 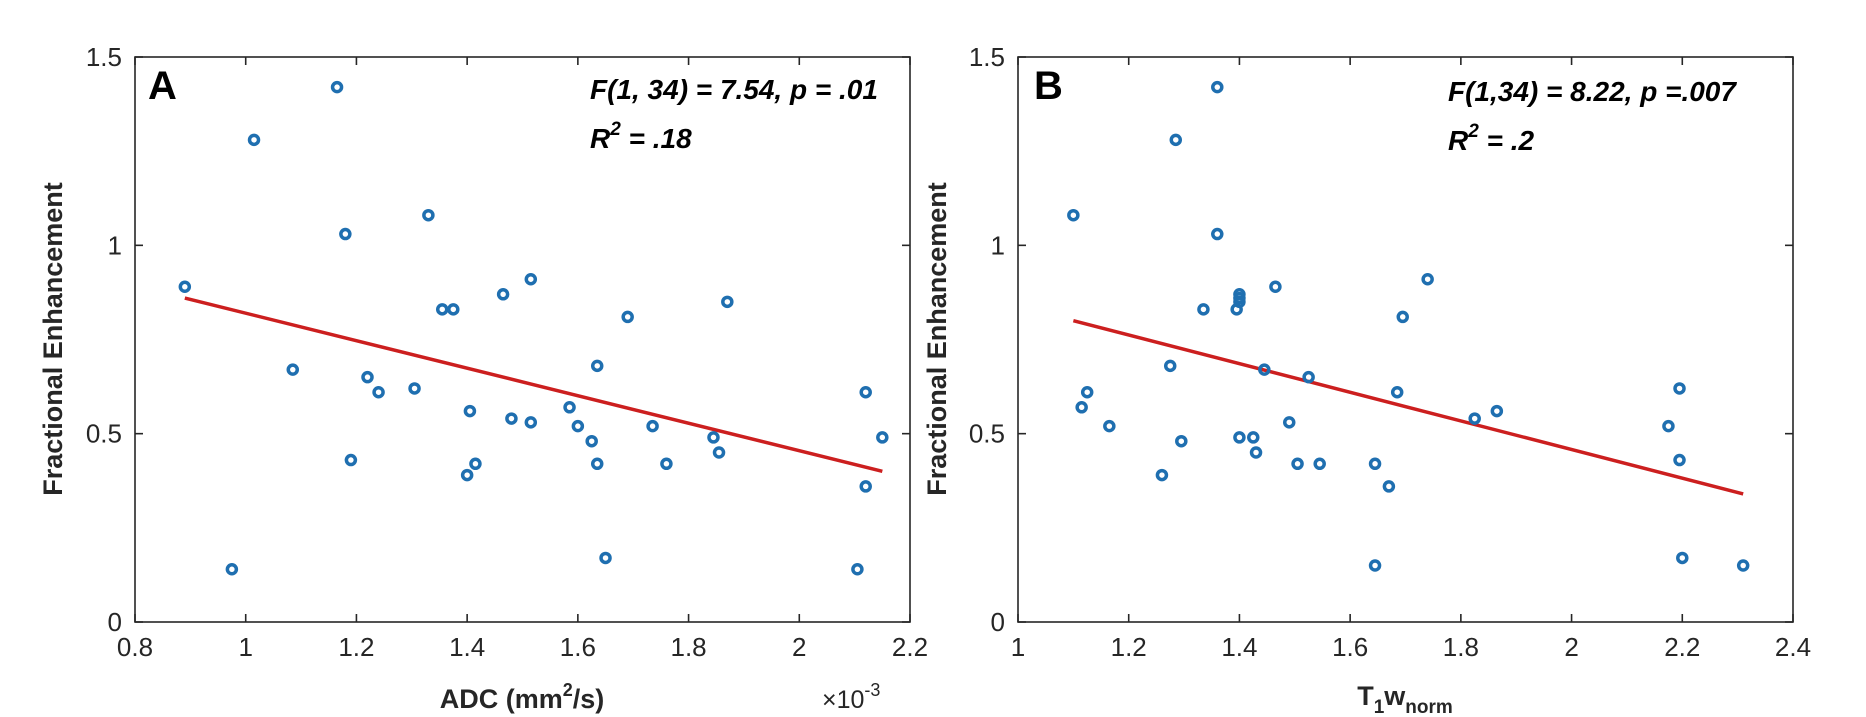 I want to click on x-tick-label-a: 1.6, so click(x=578, y=647).